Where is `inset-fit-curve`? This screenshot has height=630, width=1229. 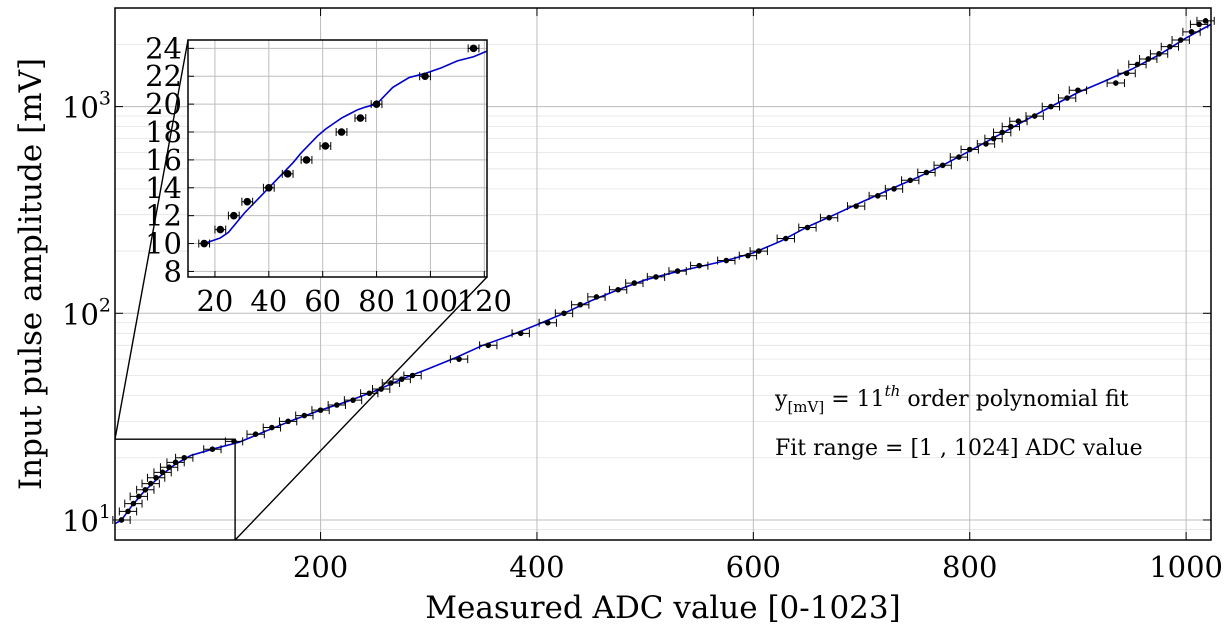 inset-fit-curve is located at coordinates (345, 147).